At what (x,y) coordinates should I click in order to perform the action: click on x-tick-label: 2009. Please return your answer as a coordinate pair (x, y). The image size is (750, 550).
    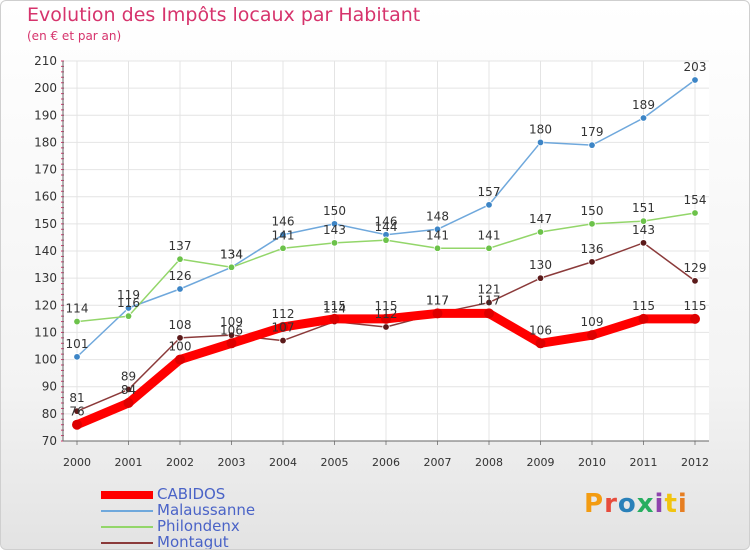
    Looking at the image, I should click on (541, 462).